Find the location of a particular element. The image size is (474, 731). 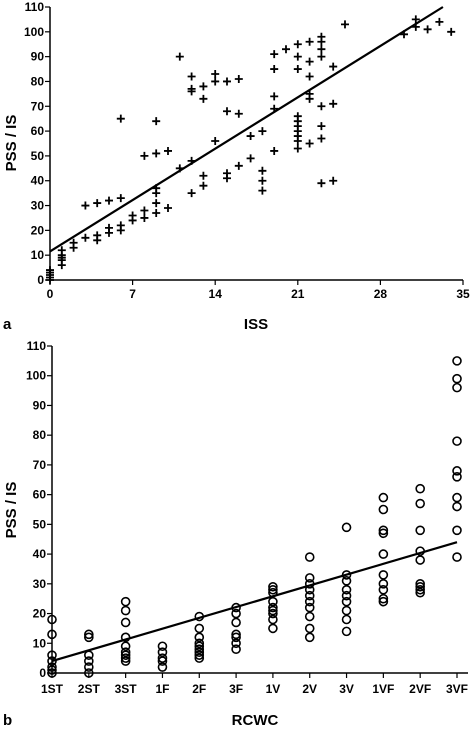

panel-b-y-tick-label: 40 is located at coordinates (40, 554).